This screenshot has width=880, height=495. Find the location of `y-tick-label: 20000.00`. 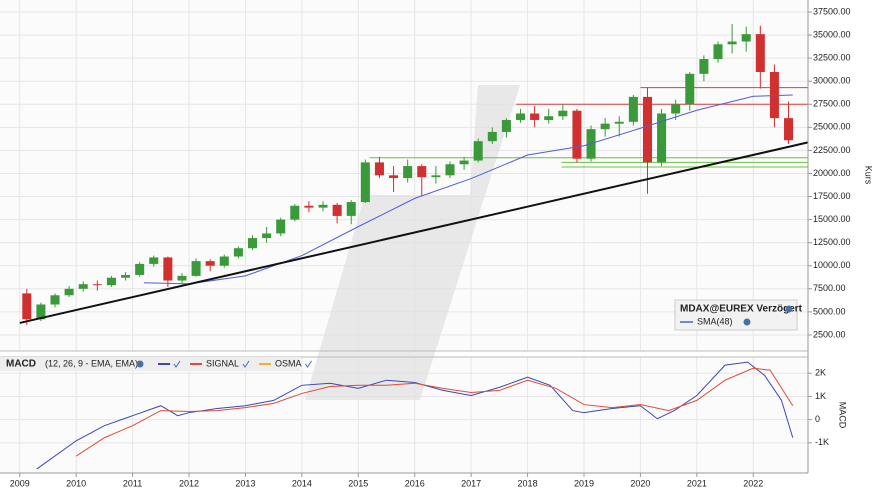

y-tick-label: 20000.00 is located at coordinates (832, 173).